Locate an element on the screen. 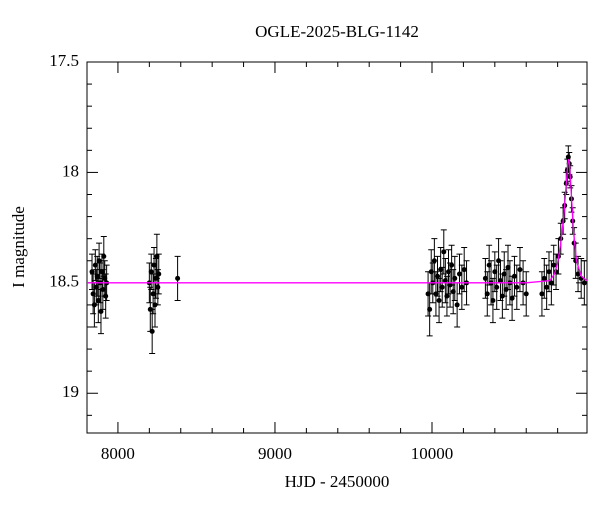 Image resolution: width=600 pixels, height=512 pixels. x-tick-label: 8000 is located at coordinates (118, 453).